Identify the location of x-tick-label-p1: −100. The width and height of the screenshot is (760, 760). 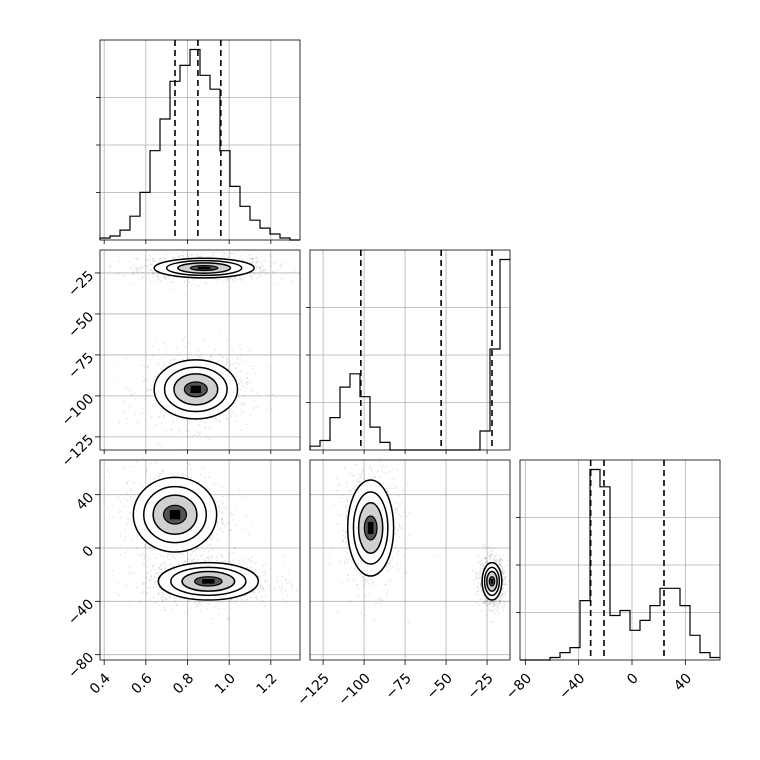
(354, 689).